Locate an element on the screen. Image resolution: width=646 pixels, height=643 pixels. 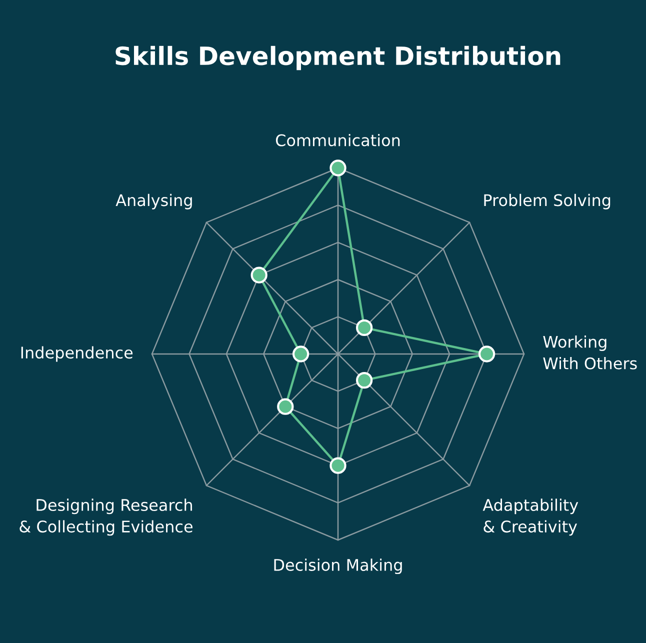
spoke-label: Problem Solving is located at coordinates (547, 202).